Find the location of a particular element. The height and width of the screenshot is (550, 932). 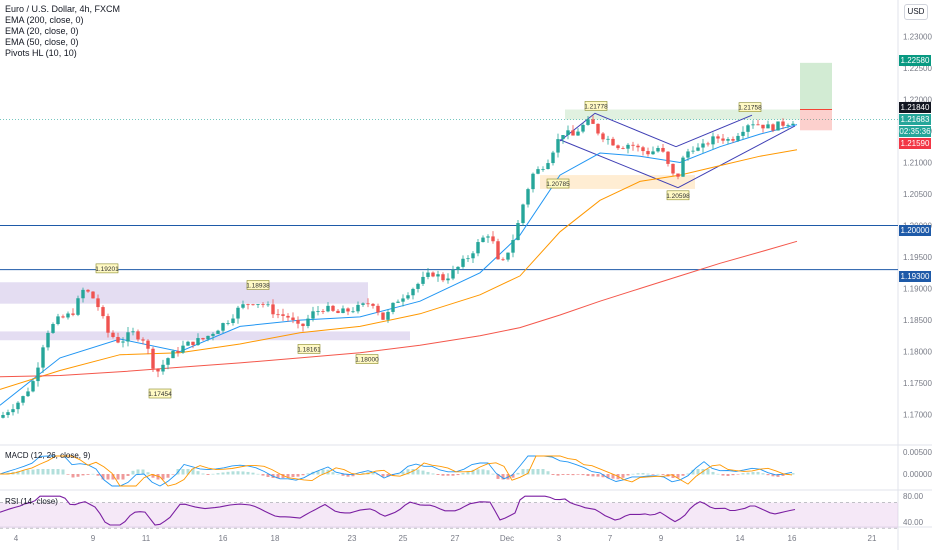

rsi-band is located at coordinates (449, 515).